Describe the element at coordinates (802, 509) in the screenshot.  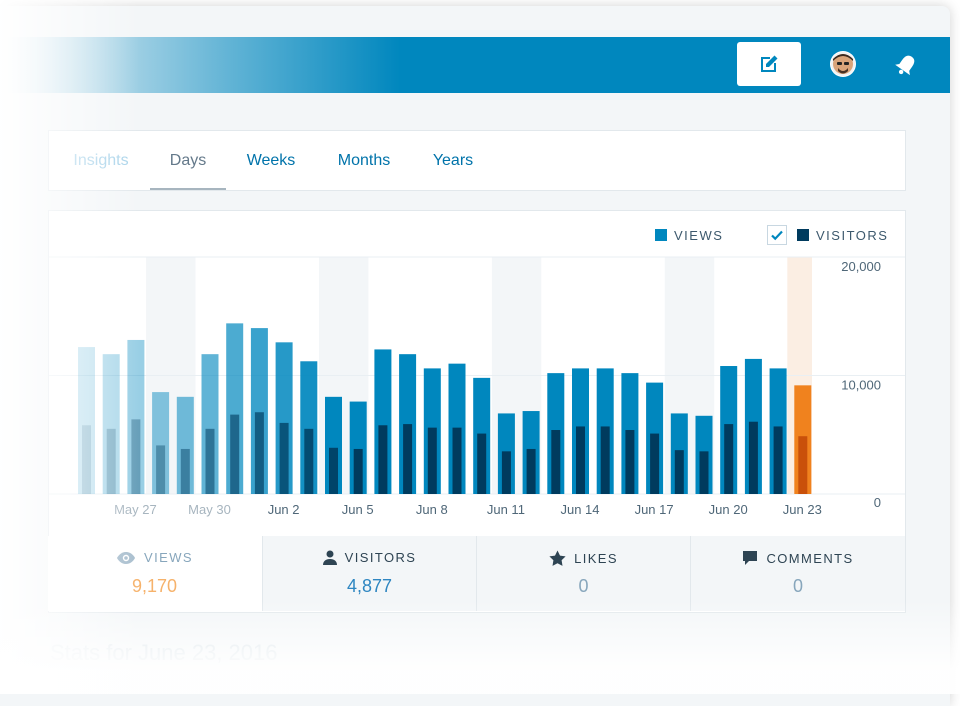
I see `x-tick-label: Jun 23` at that location.